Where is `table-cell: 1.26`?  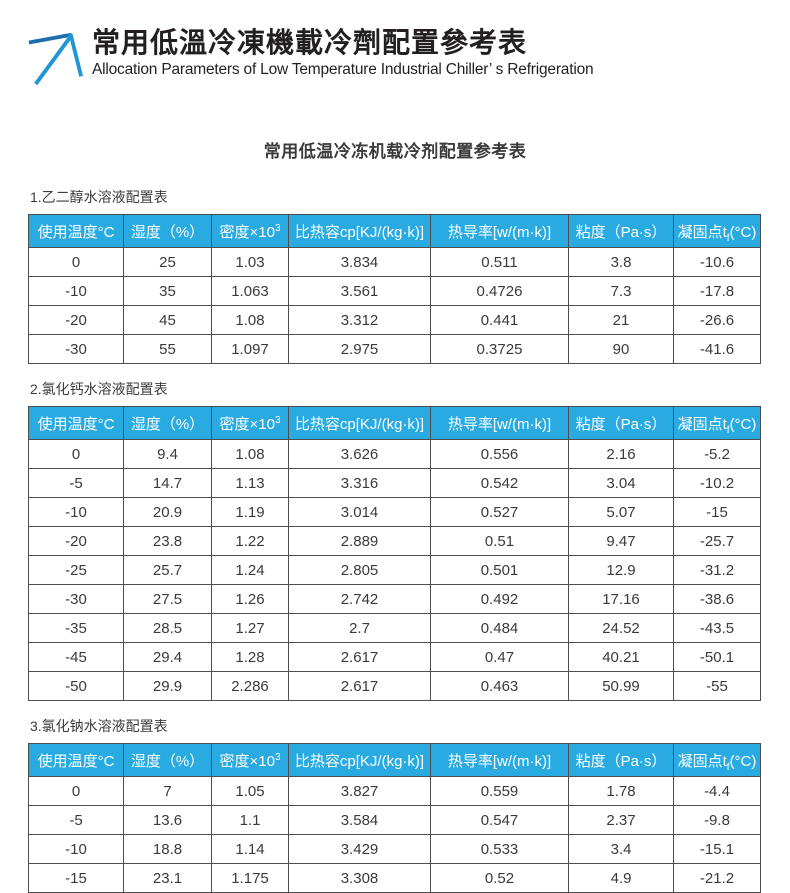
table-cell: 1.26 is located at coordinates (250, 599).